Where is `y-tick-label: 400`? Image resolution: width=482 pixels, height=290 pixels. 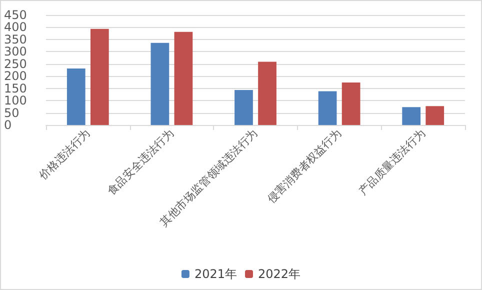
y-tick-label: 400 is located at coordinates (15, 27).